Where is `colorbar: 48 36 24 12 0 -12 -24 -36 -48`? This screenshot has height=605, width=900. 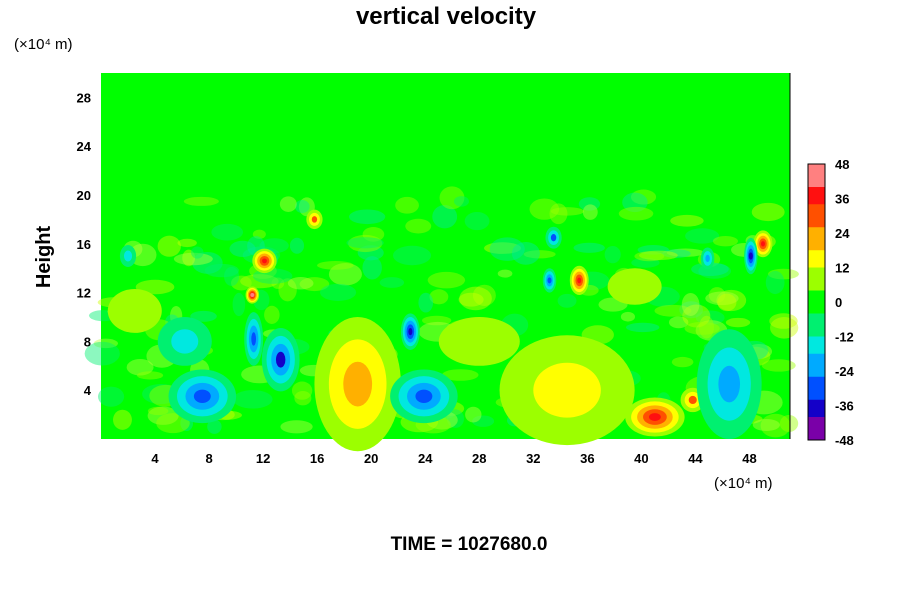
colorbar: 48 36 24 12 0 -12 -24 -36 -48 is located at coordinates (831, 302).